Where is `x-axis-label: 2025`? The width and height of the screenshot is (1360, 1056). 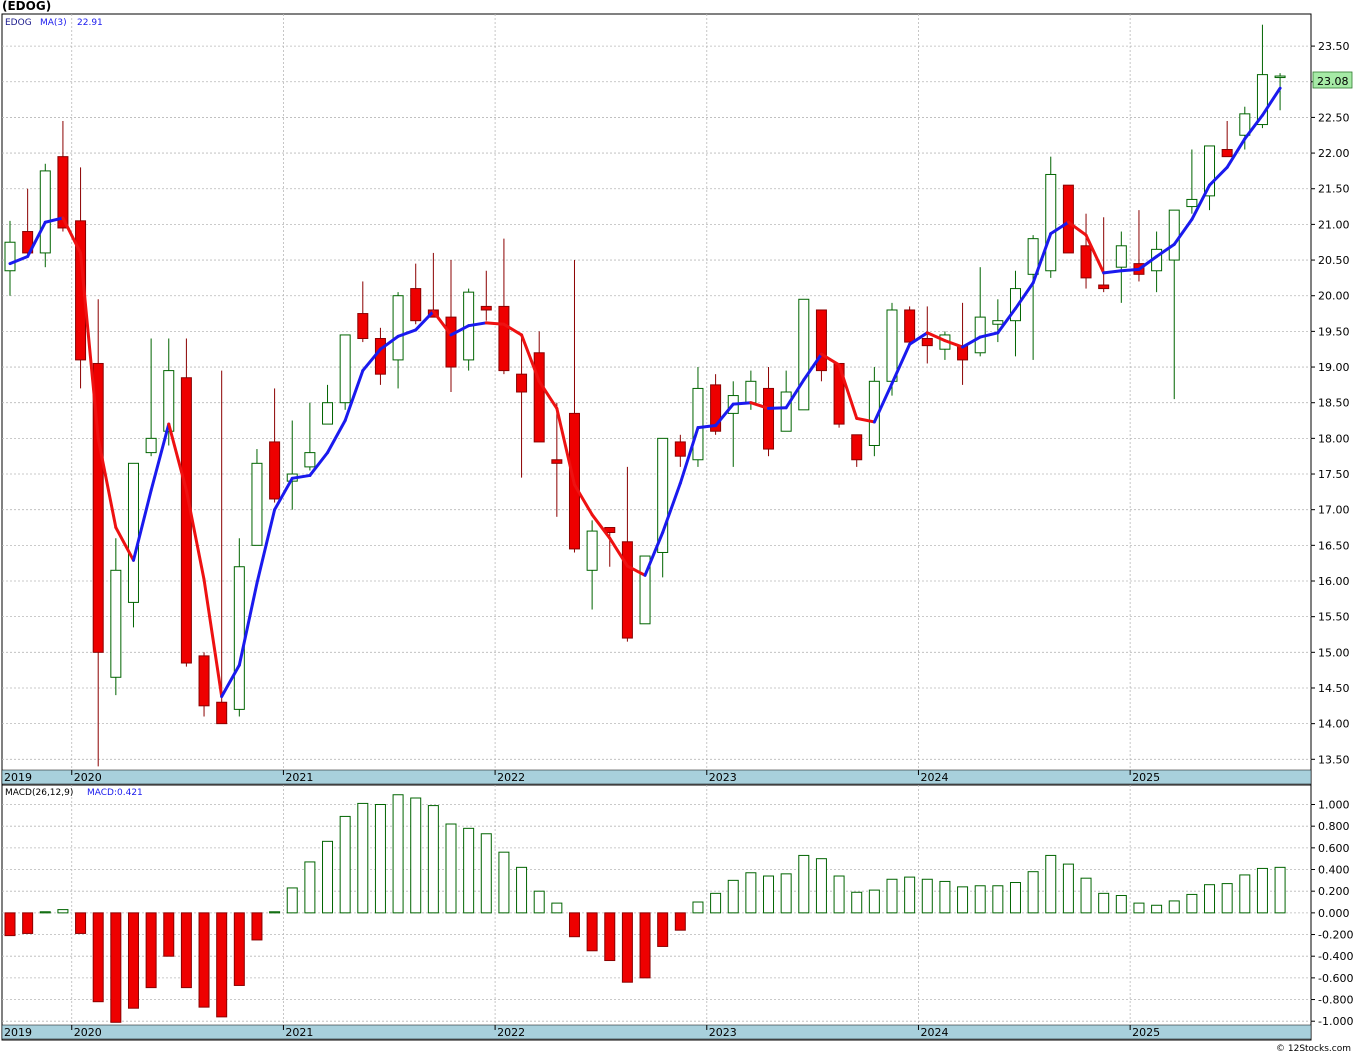
x-axis-label: 2025 is located at coordinates (1146, 777).